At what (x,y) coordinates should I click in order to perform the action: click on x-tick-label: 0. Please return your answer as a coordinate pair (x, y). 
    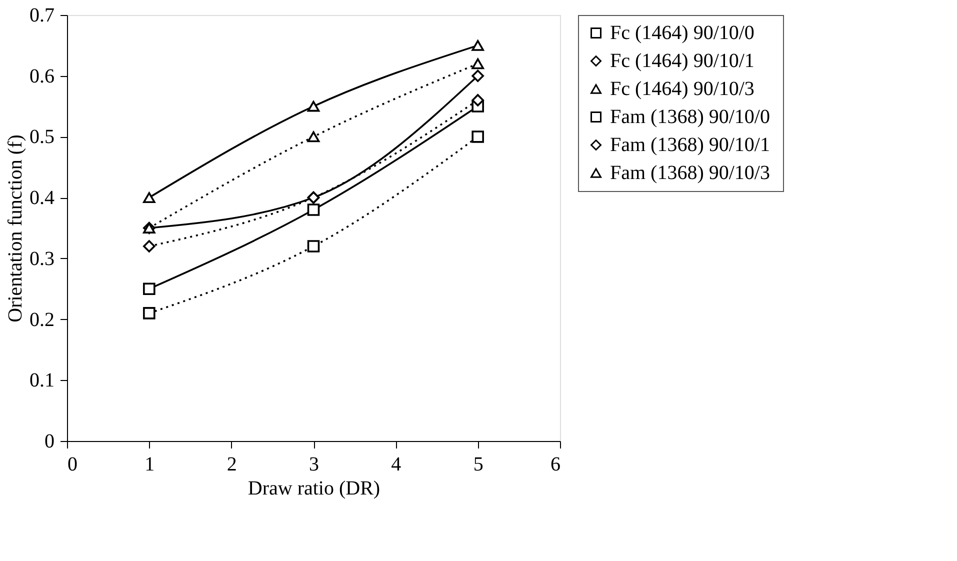
    Looking at the image, I should click on (73, 465).